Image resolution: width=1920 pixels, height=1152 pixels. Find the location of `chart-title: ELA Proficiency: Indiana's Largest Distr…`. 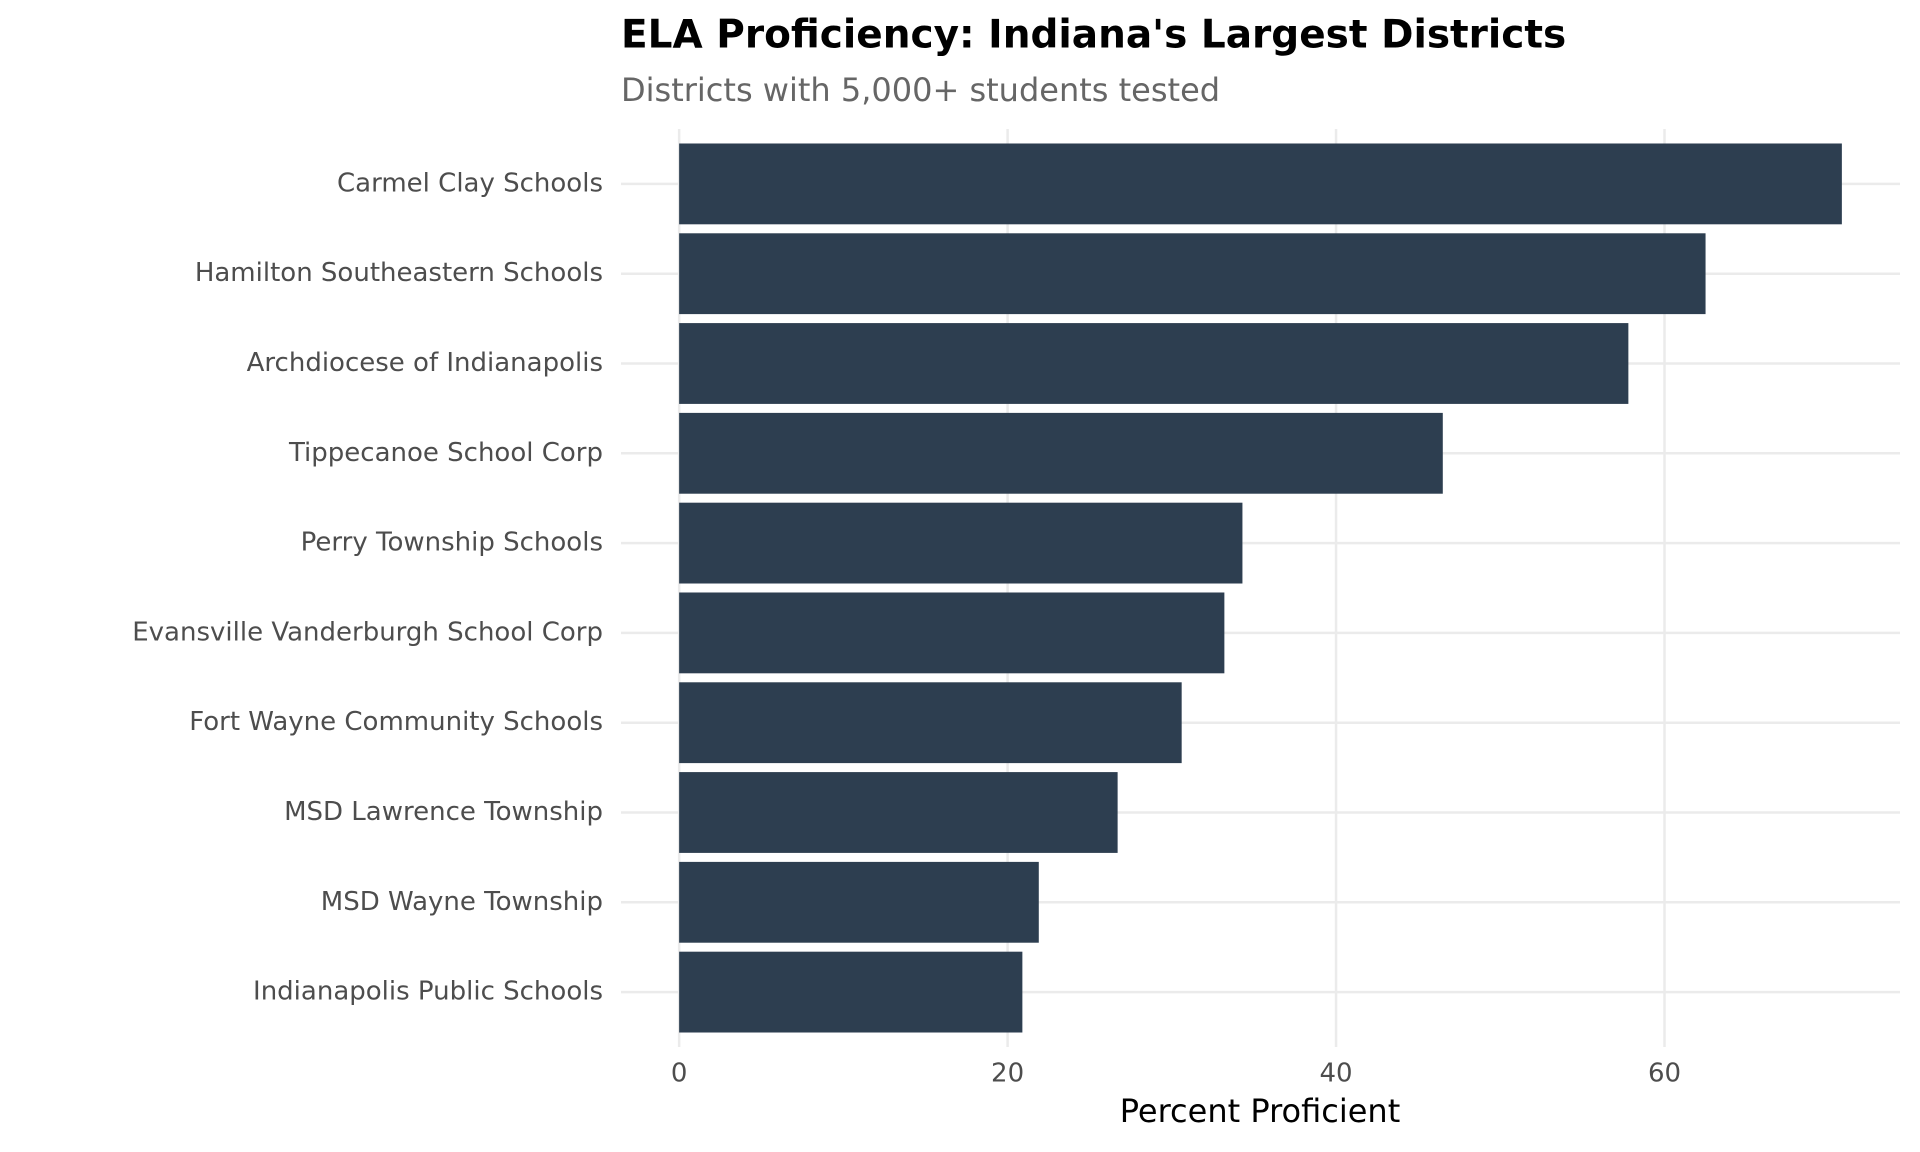

chart-title: ELA Proficiency: Indiana's Largest Distr… is located at coordinates (1093, 35).